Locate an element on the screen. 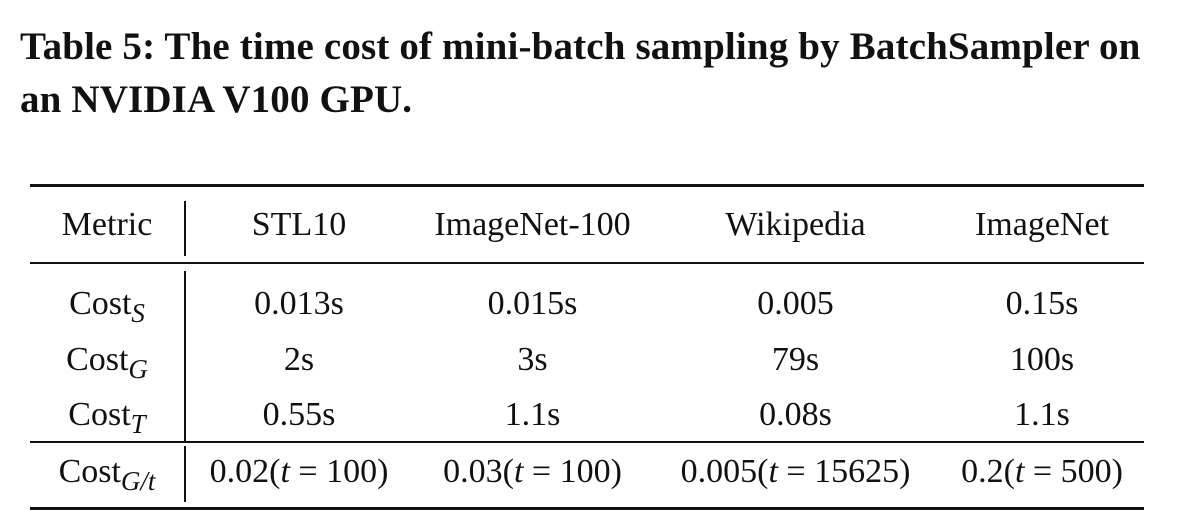  table-cell: 79s is located at coordinates (795, 359).